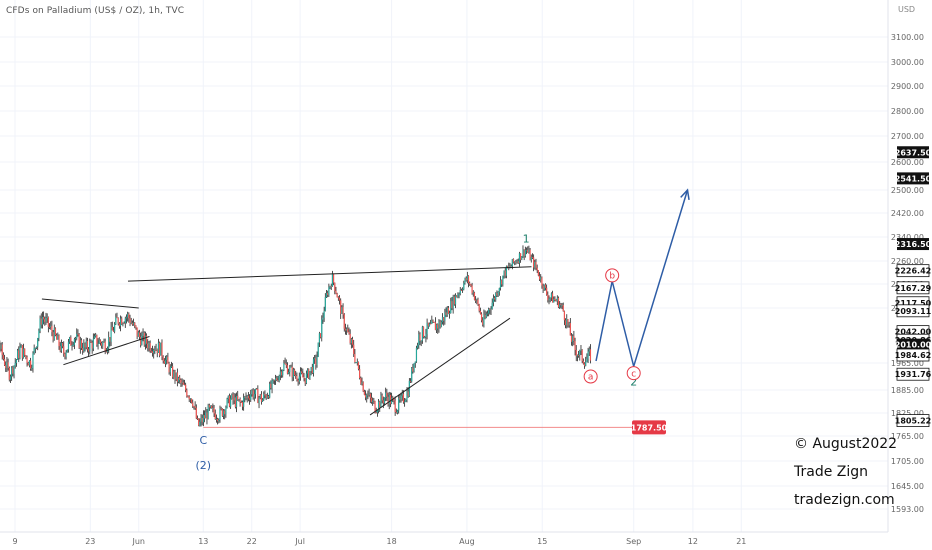 The width and height of the screenshot is (932, 550). What do you see at coordinates (907, 86) in the screenshot?
I see `y-tick-label: 2900.00` at bounding box center [907, 86].